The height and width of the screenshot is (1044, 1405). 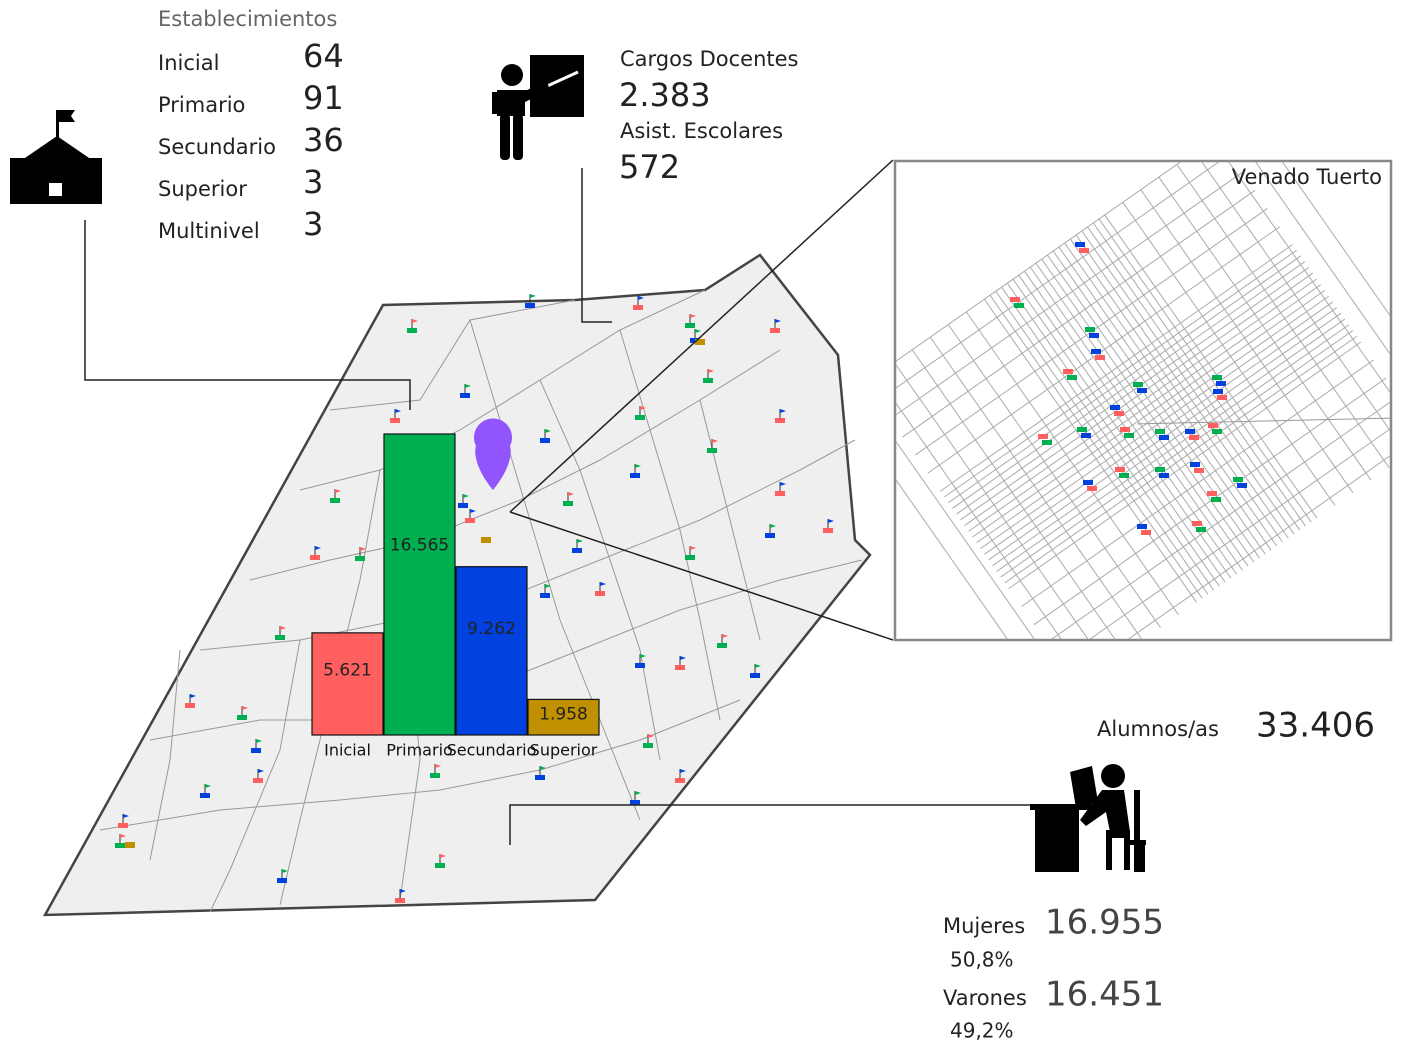 I want to click on staff-label: Cargos Docentes, so click(x=709, y=59).